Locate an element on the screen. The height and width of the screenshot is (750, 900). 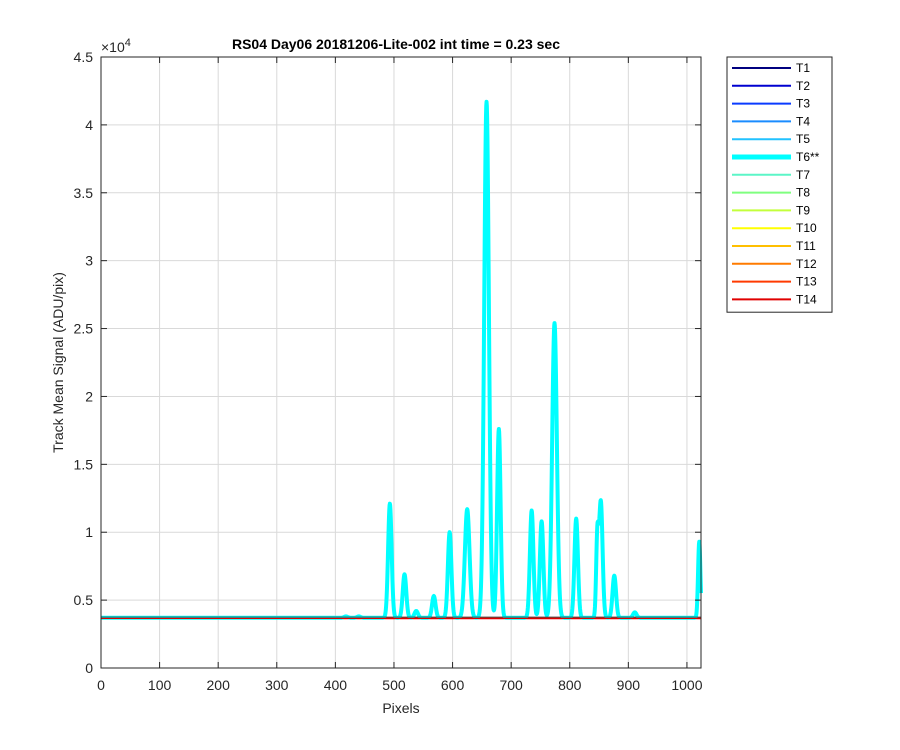
y-tick-label: 3 is located at coordinates (89, 261).